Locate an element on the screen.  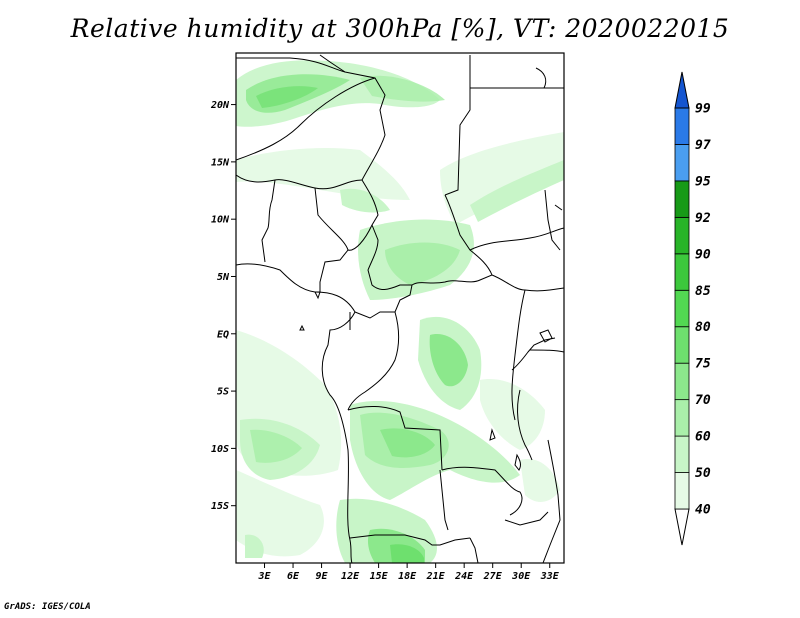
lon-label: 24E is located at coordinates (464, 576).